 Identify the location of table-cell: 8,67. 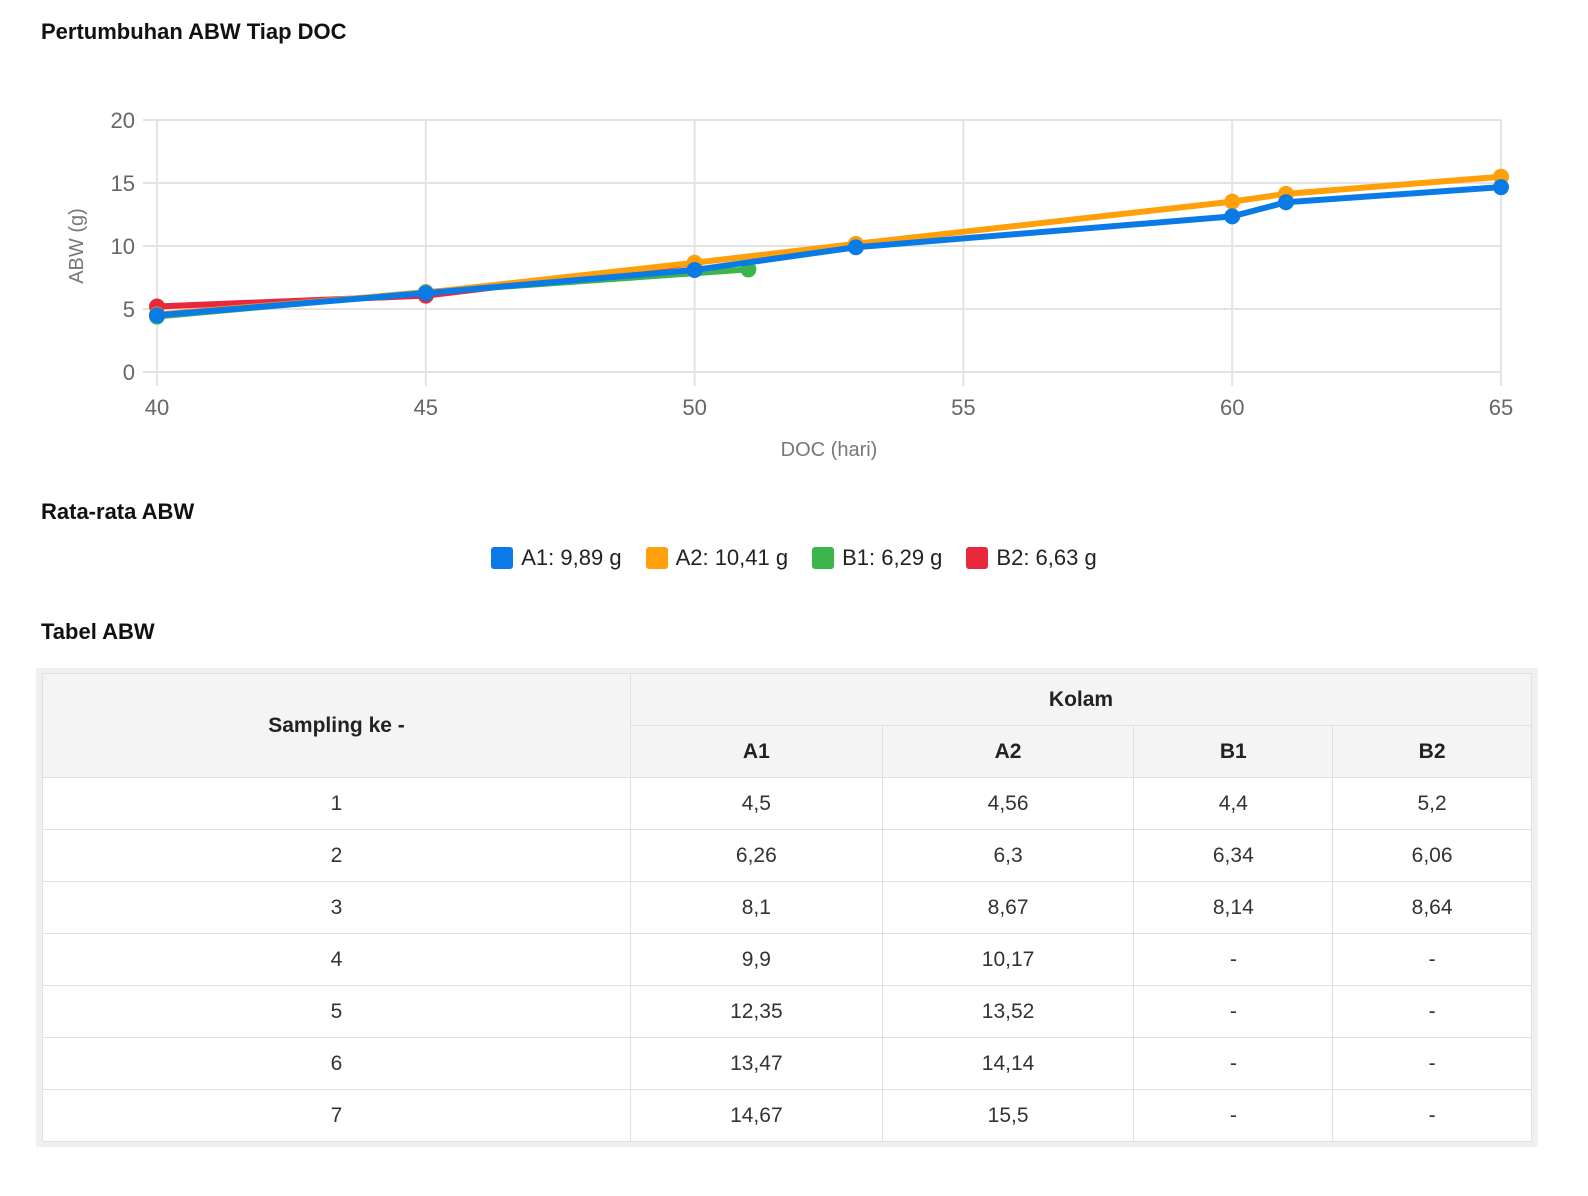
(1008, 907).